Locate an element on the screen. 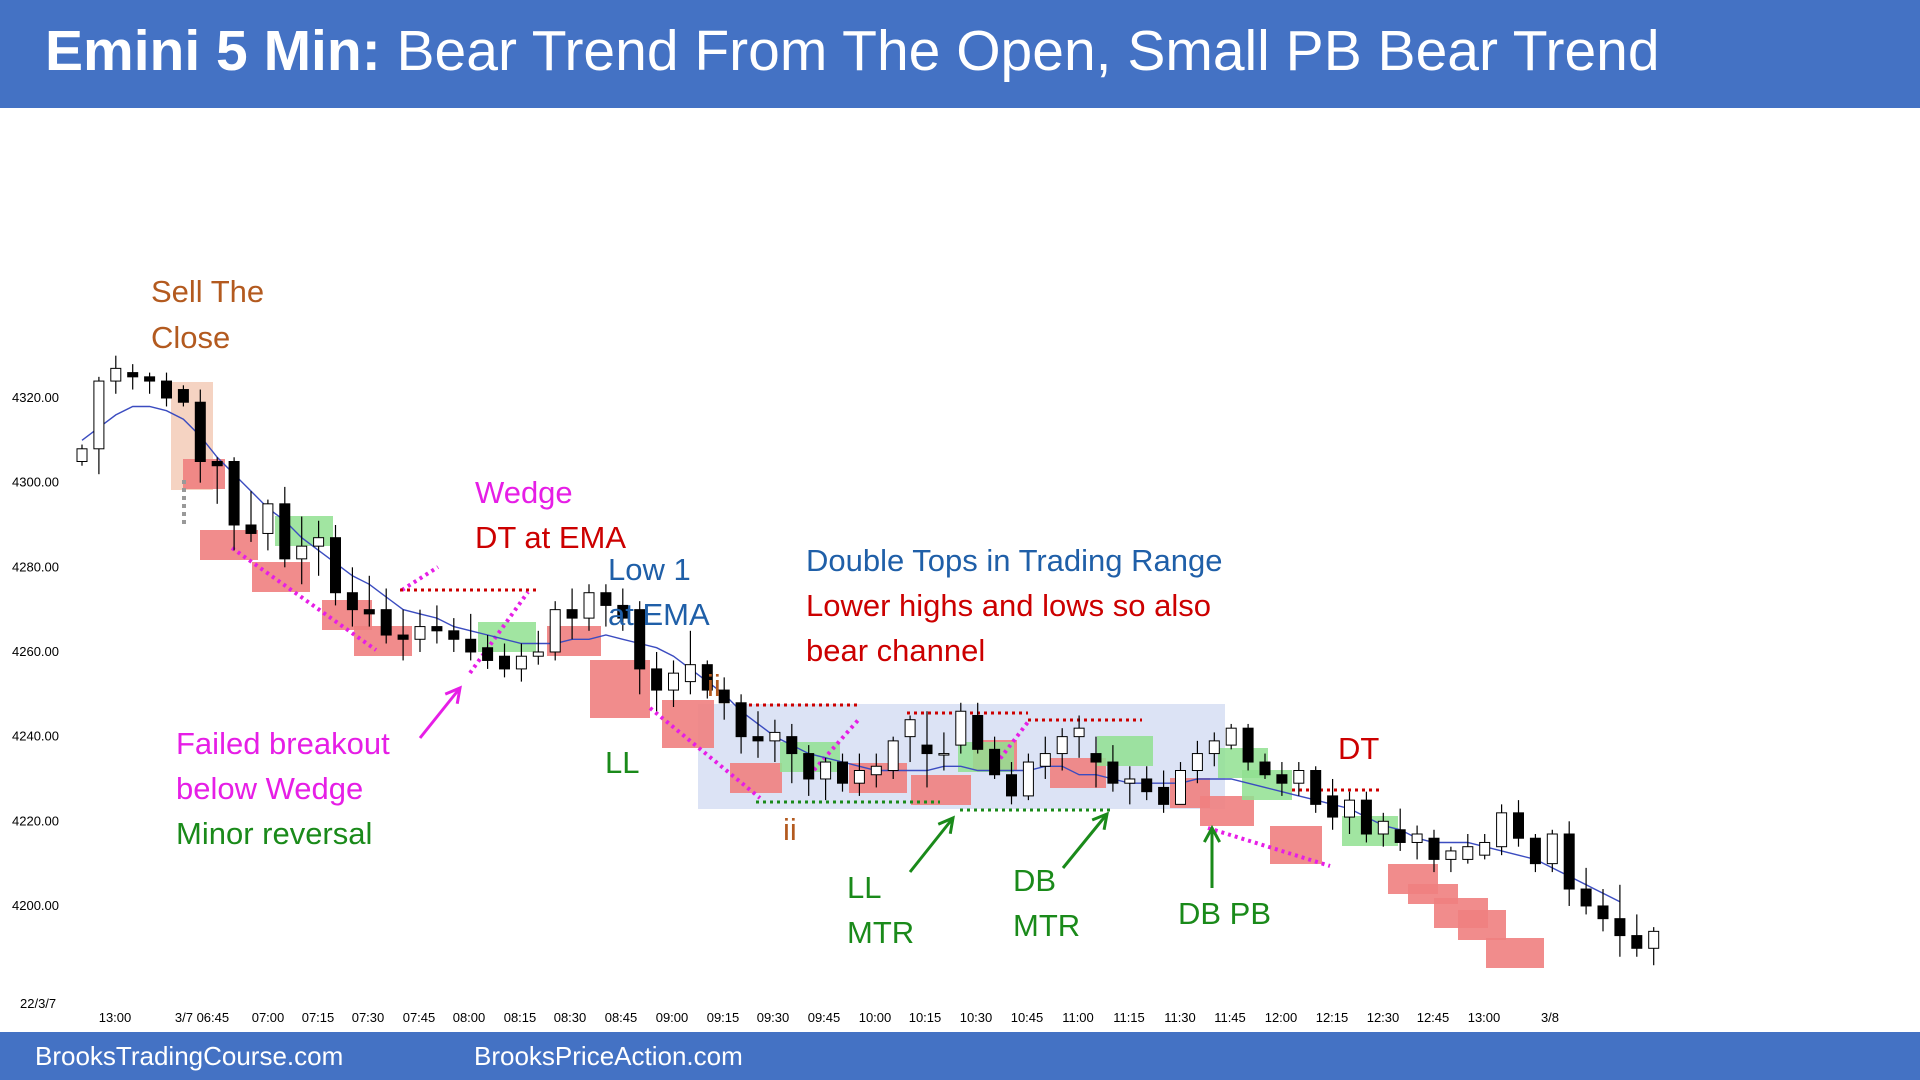 The height and width of the screenshot is (1080, 1920). x-tick-label: 09:15 is located at coordinates (723, 1017).